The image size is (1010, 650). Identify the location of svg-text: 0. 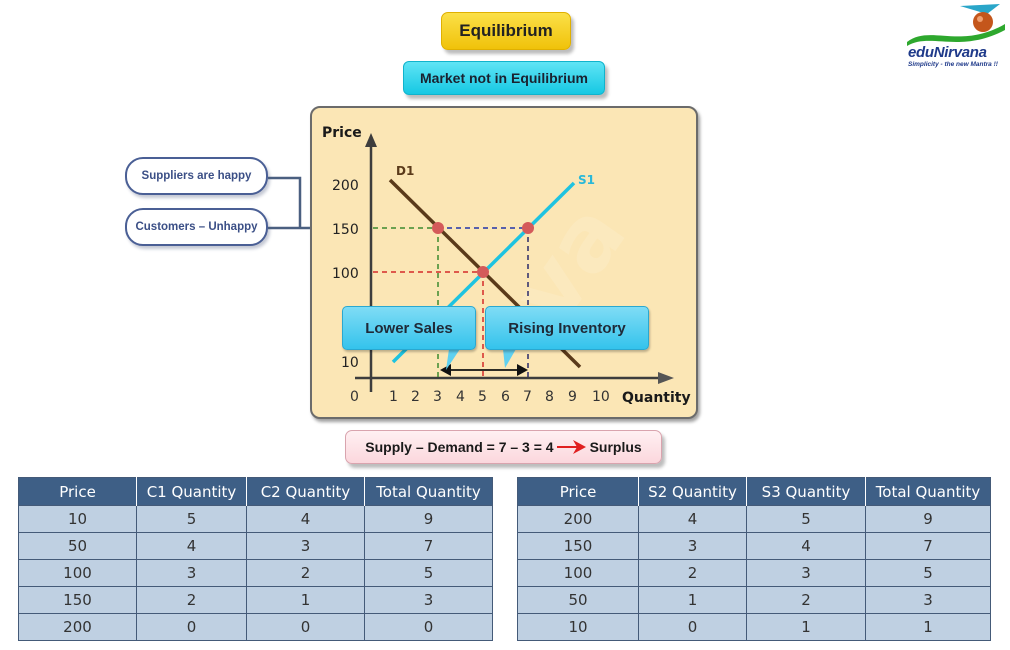
(354, 397).